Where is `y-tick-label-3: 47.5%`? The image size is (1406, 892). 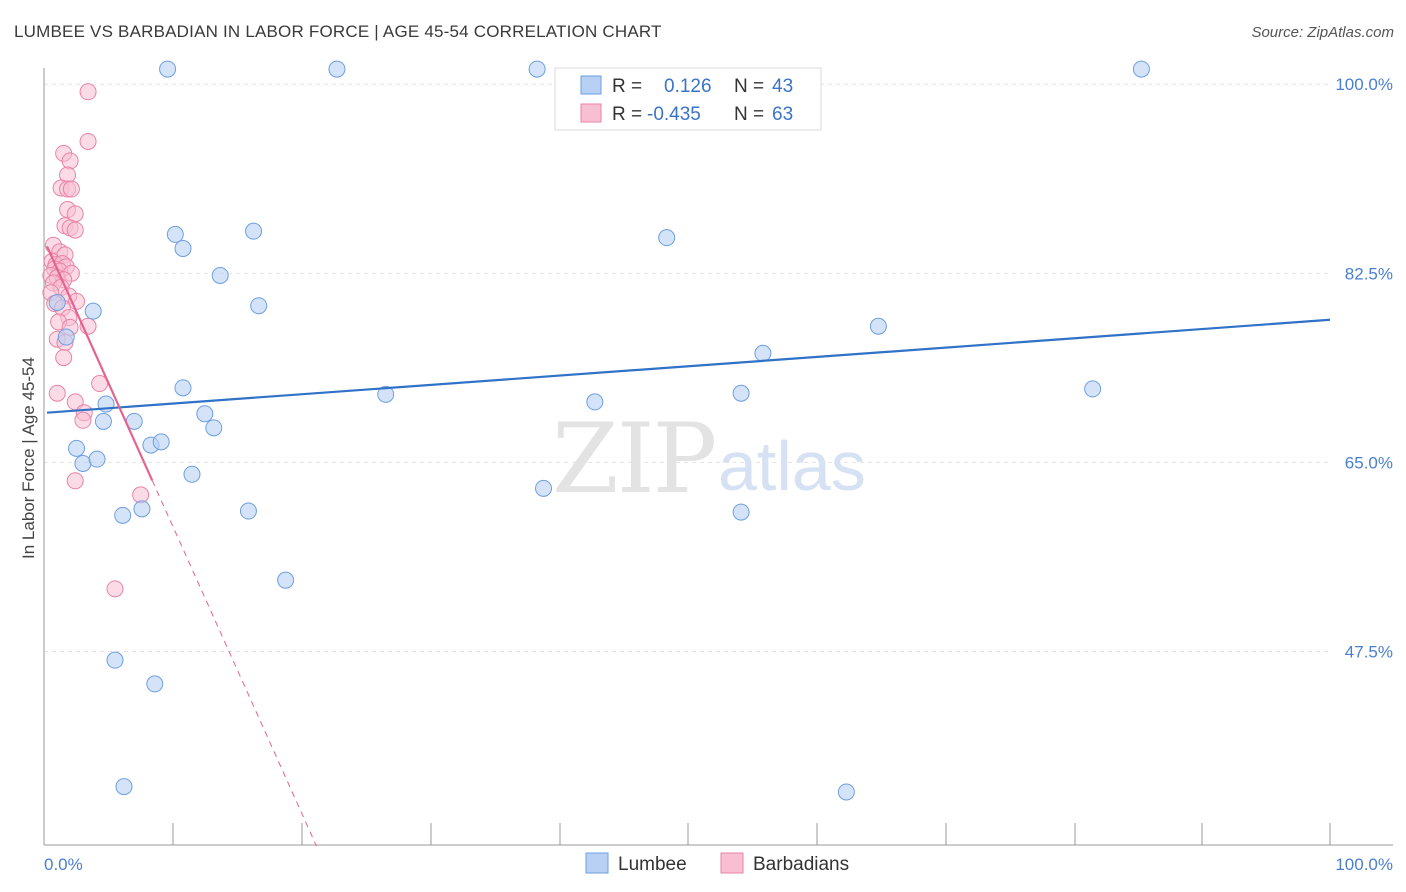
y-tick-label-3: 47.5% is located at coordinates (1369, 652).